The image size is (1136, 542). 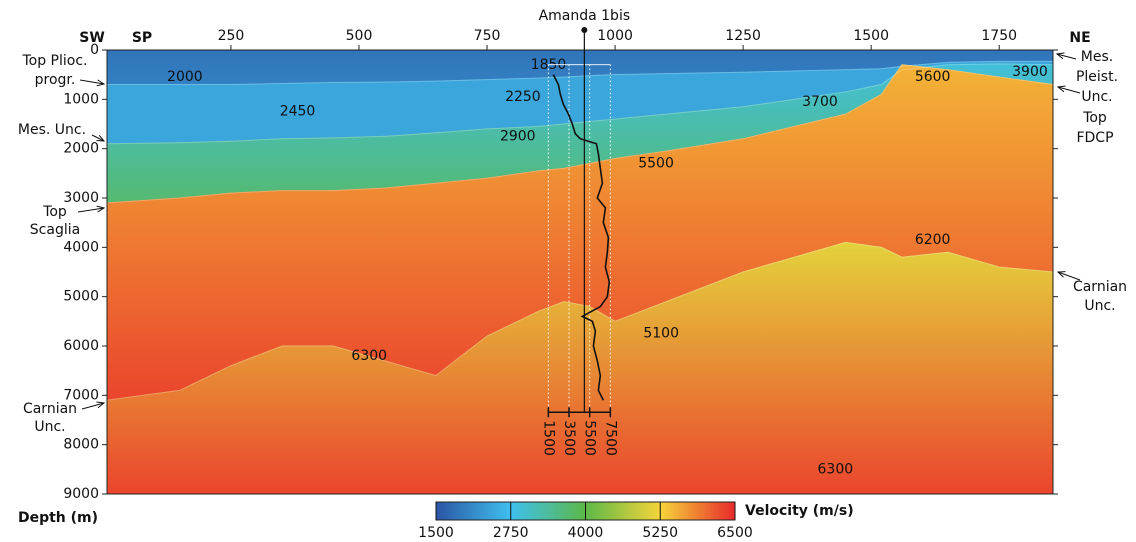 I want to click on horizon-annotation-right: Top, so click(x=1094, y=118).